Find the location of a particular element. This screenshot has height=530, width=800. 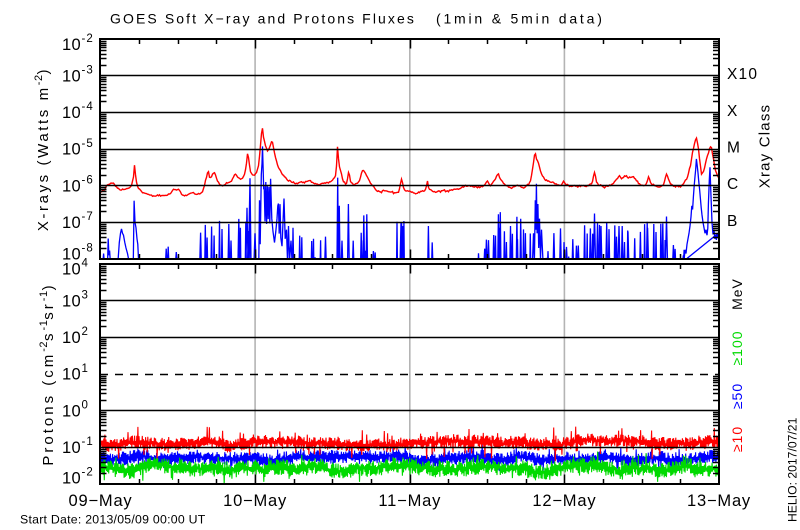

svg-text:GOES Soft X−ray and Protons Fl: GOES Soft X−ray and Protons Fluxes is located at coordinates (263, 19).